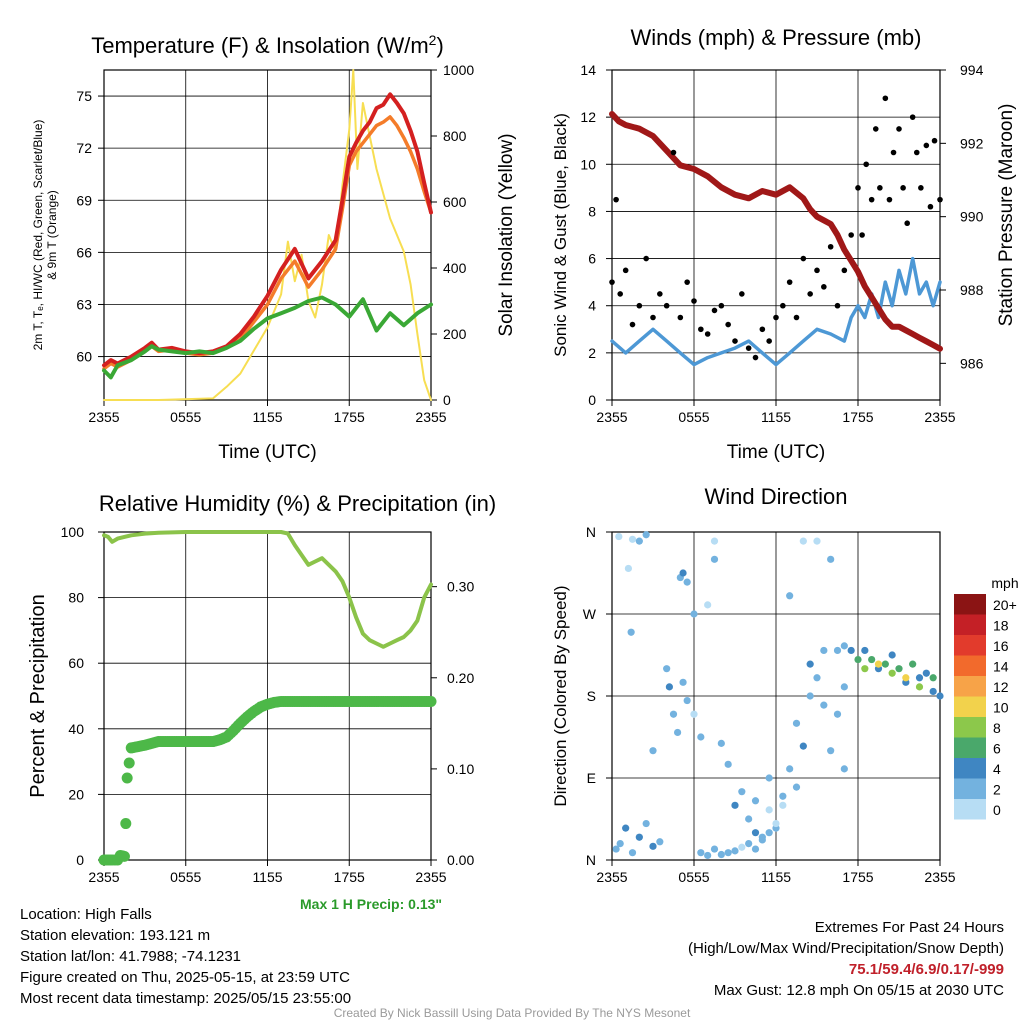  Describe the element at coordinates (588, 117) in the screenshot. I see `y-tick-label: 12` at that location.